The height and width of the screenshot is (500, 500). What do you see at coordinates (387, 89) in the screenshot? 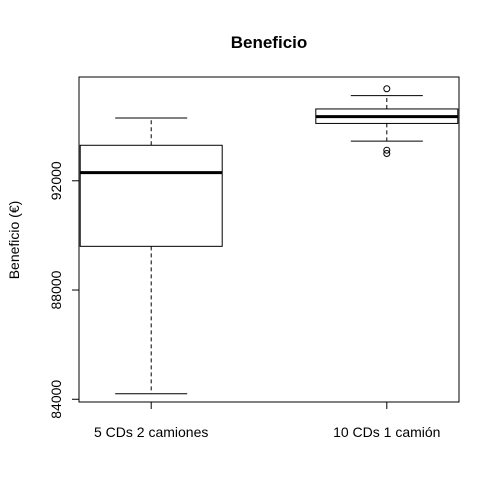
I see `outlier-point` at bounding box center [387, 89].